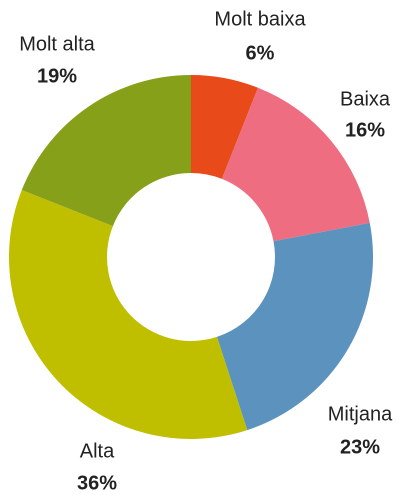  I want to click on slice-value: 36%, so click(97, 483).